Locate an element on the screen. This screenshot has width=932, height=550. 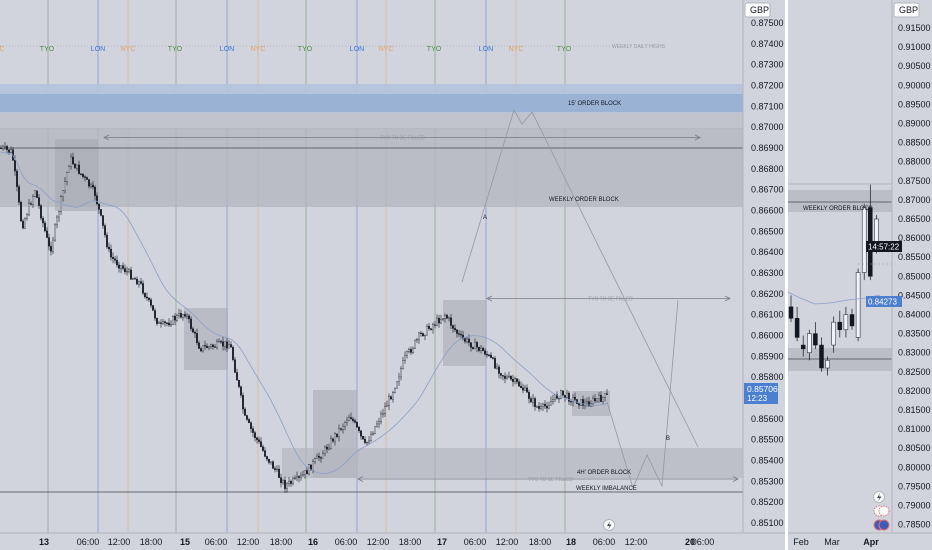
right-currency-badge is located at coordinates (906, 10).